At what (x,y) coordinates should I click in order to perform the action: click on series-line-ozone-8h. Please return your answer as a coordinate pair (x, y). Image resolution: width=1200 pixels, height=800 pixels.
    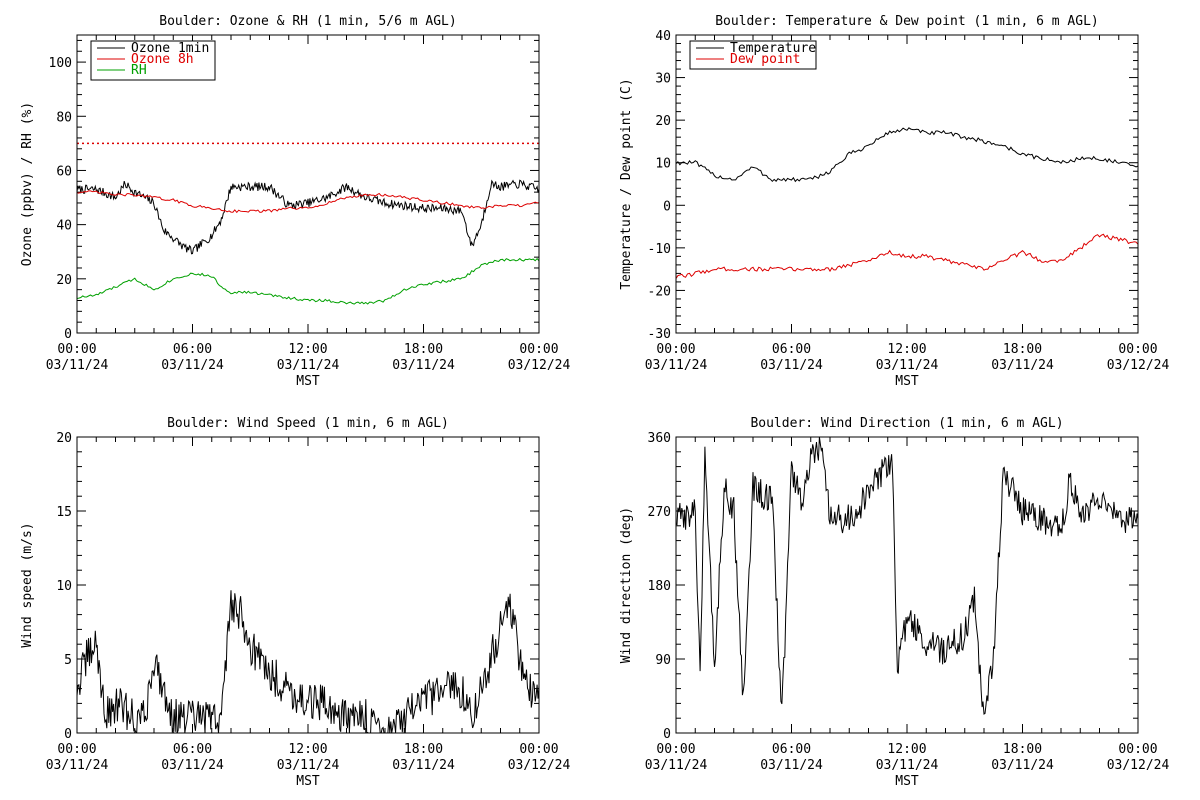
    Looking at the image, I should click on (308, 202).